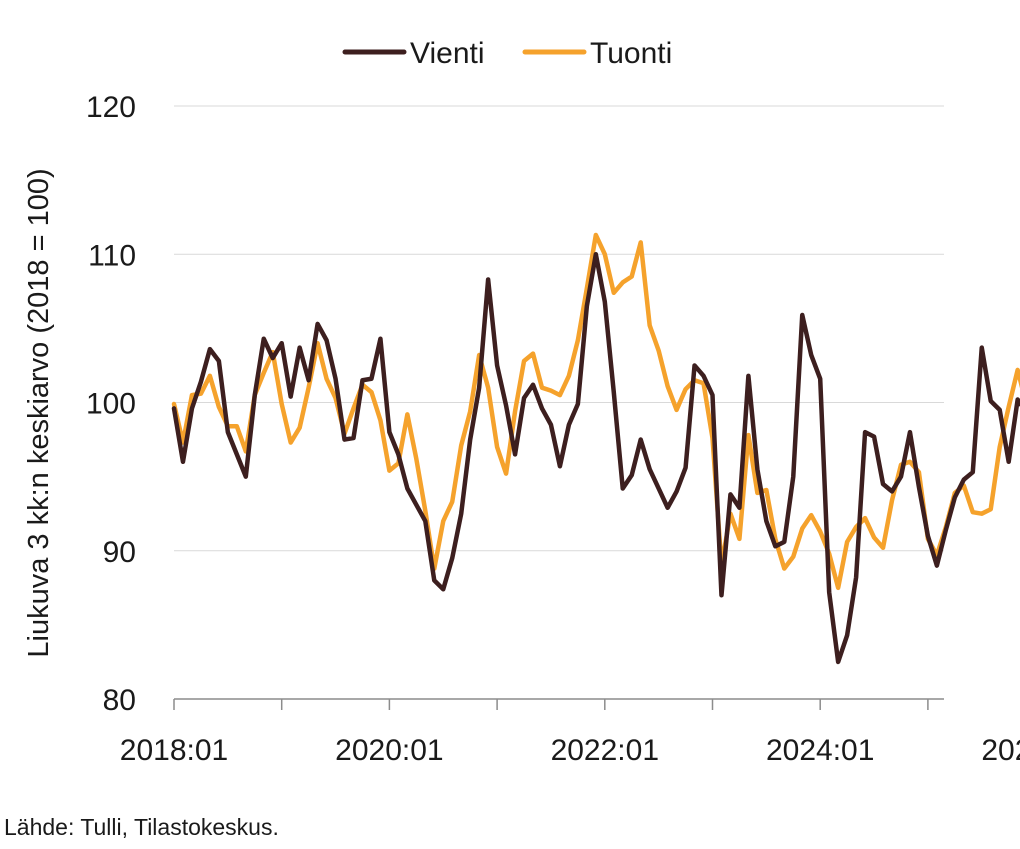  I want to click on y-tick-label: 90, so click(119, 552).